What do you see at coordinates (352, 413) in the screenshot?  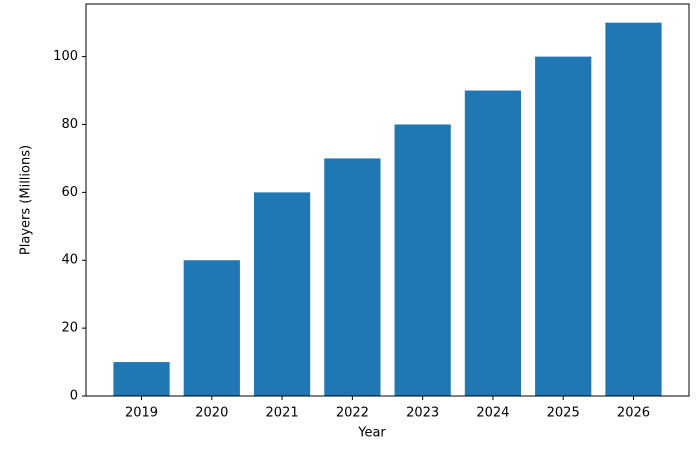 I see `x-tick-label: 2022` at bounding box center [352, 413].